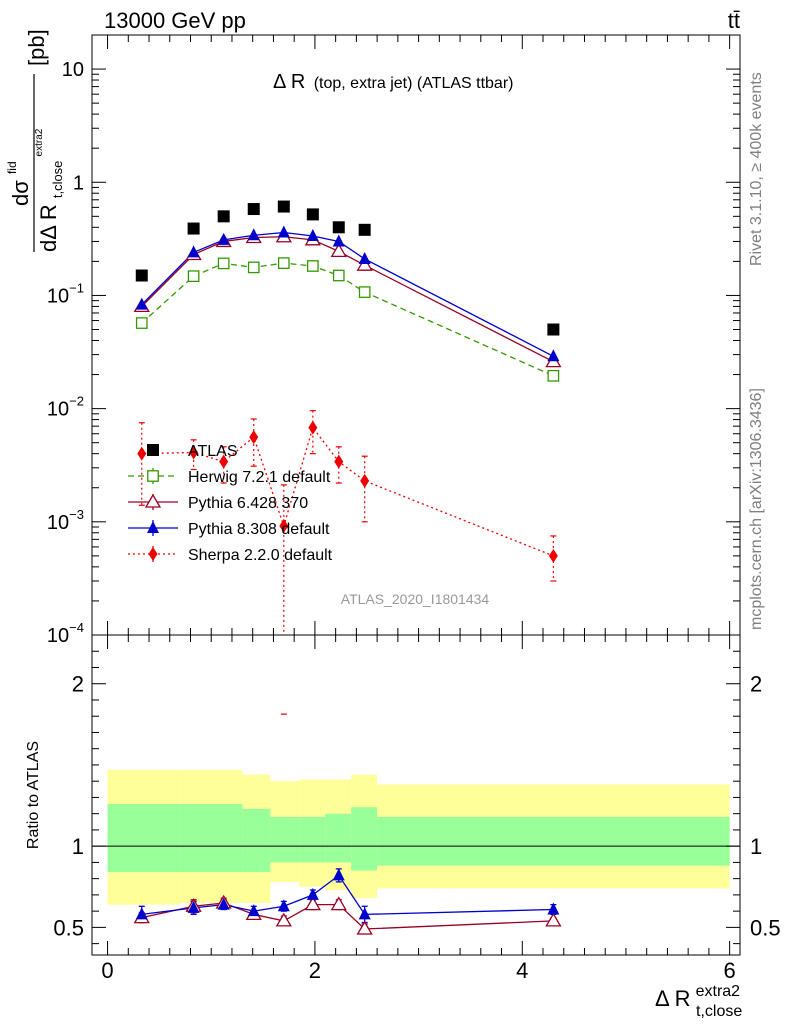 This screenshot has width=786, height=1024. What do you see at coordinates (347, 319) in the screenshot?
I see `main-line-herwig-7-2-1-default` at bounding box center [347, 319].